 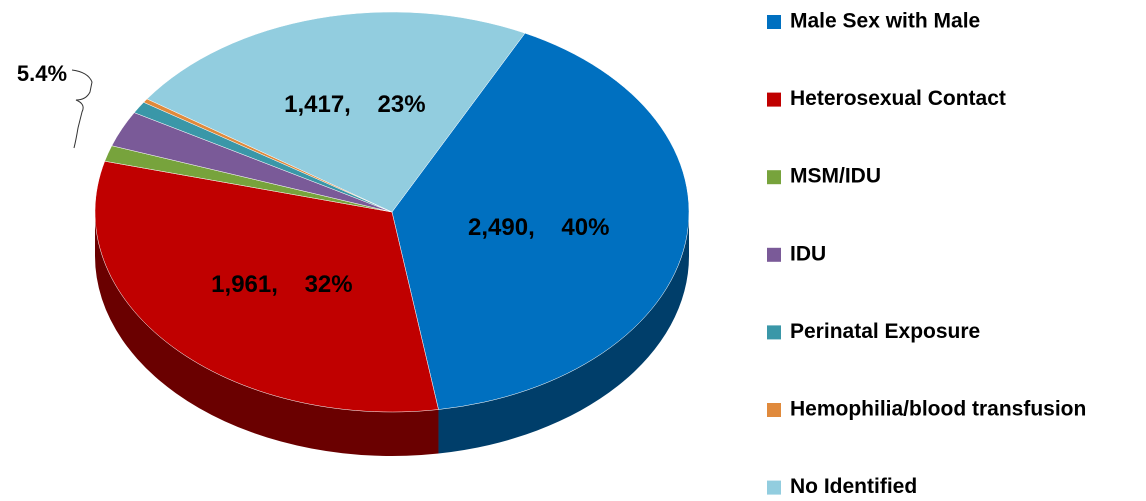 I want to click on annotation: 5.4%, so click(x=42, y=73).